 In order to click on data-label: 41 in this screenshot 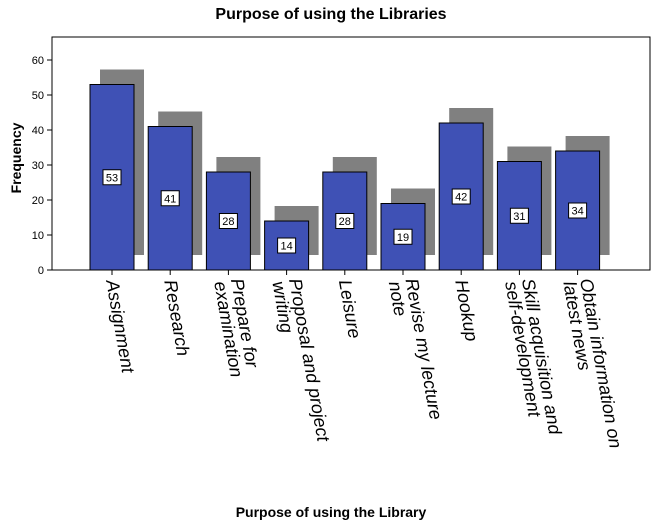, I will do `click(170, 199)`.